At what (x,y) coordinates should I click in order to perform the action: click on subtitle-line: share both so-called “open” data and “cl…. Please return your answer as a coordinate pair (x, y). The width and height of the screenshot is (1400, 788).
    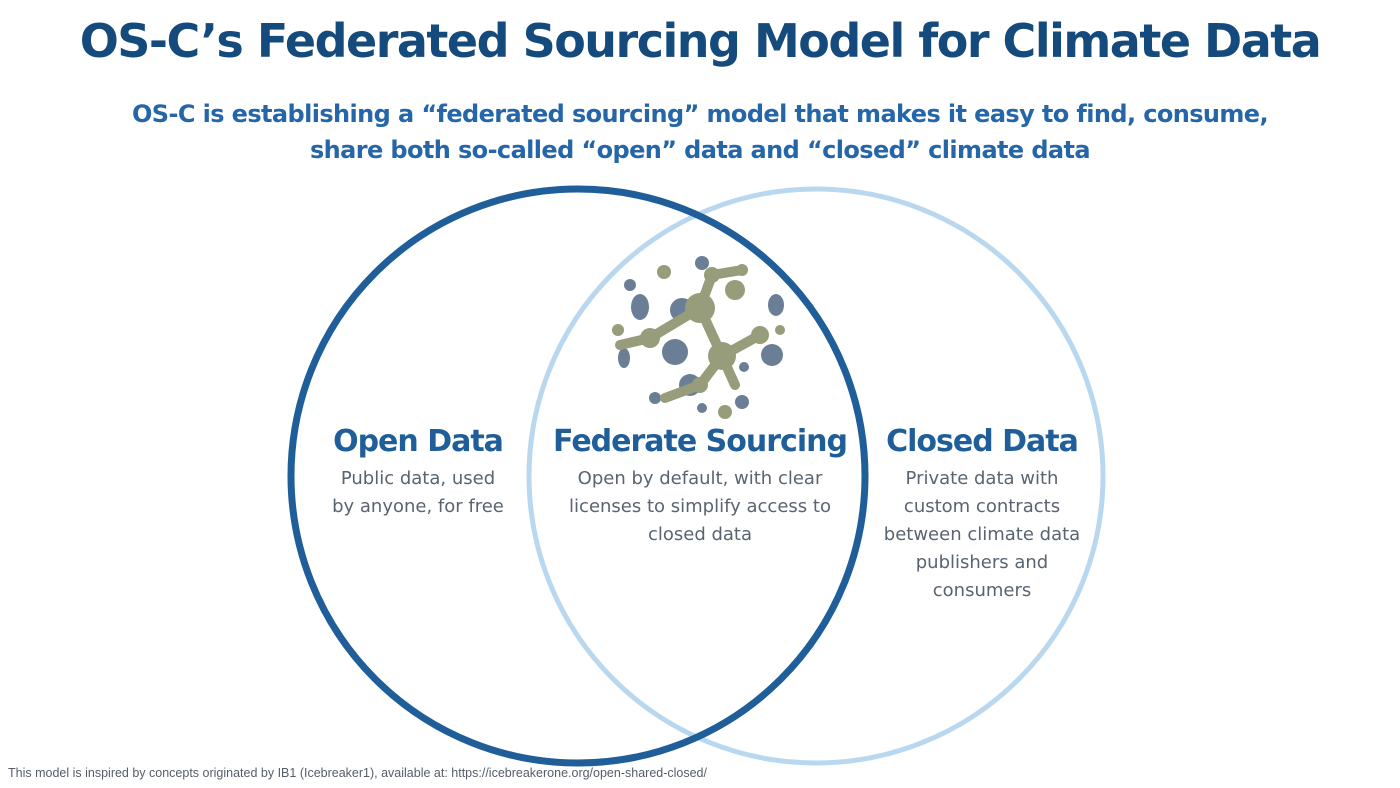
    Looking at the image, I should click on (700, 150).